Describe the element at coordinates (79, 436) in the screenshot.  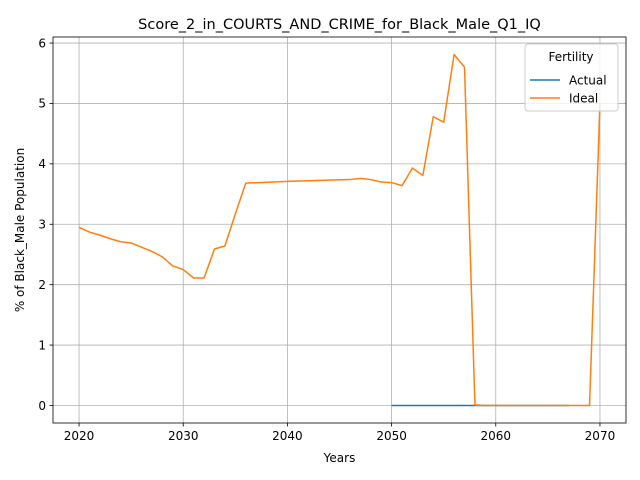
I see `x-tick-label: 2020` at that location.